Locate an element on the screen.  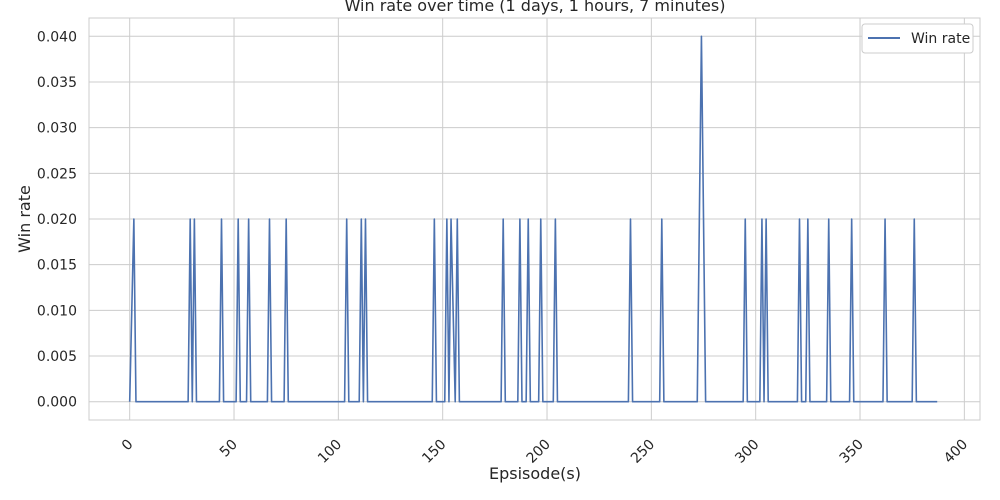
x-tick-label: 0 is located at coordinates (128, 446).